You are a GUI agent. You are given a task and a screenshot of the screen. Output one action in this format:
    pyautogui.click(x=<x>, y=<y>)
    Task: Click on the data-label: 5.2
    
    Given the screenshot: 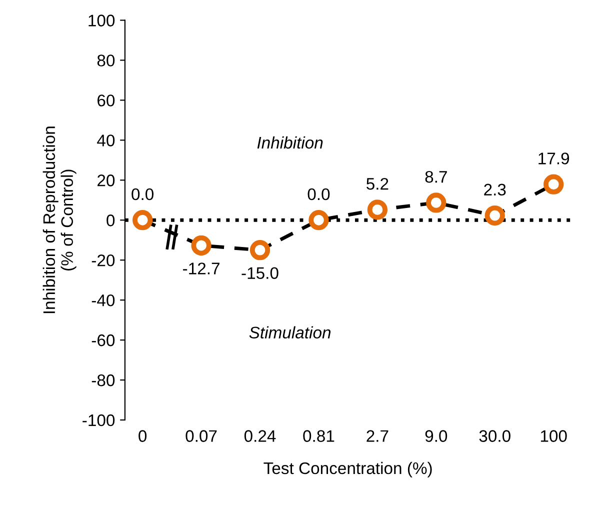 What is the action you would take?
    pyautogui.click(x=377, y=184)
    